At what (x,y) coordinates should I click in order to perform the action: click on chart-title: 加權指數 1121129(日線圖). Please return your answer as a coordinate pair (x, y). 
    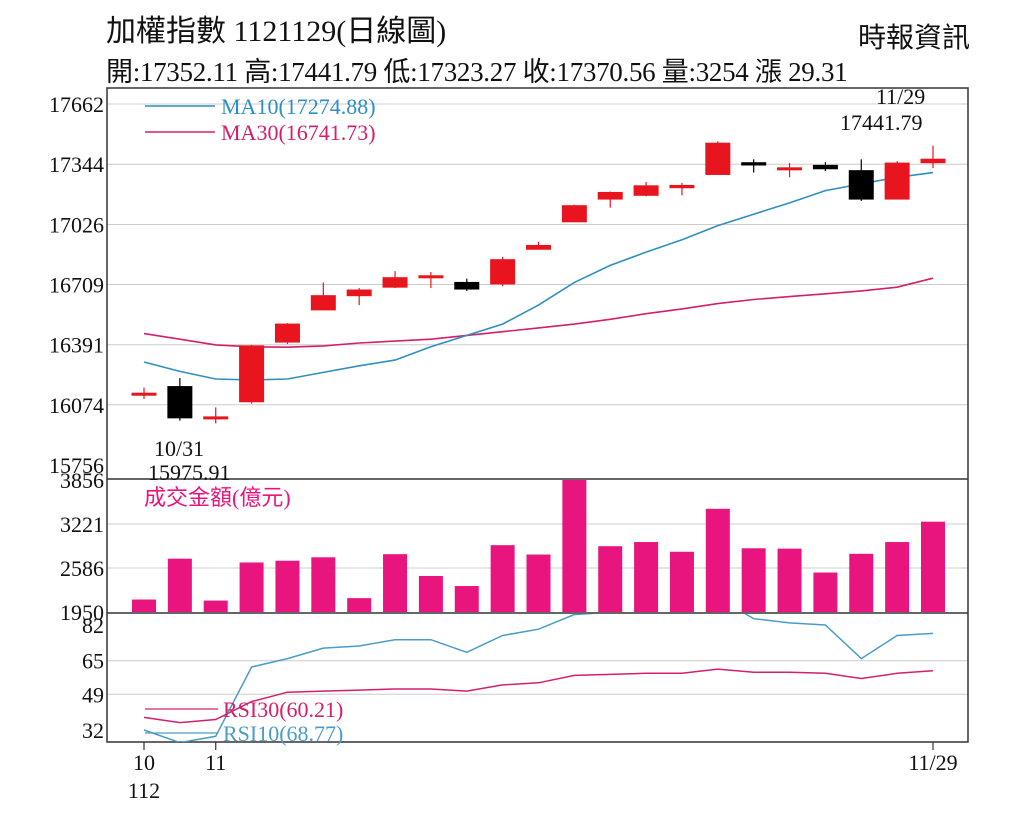
    Looking at the image, I should click on (276, 31).